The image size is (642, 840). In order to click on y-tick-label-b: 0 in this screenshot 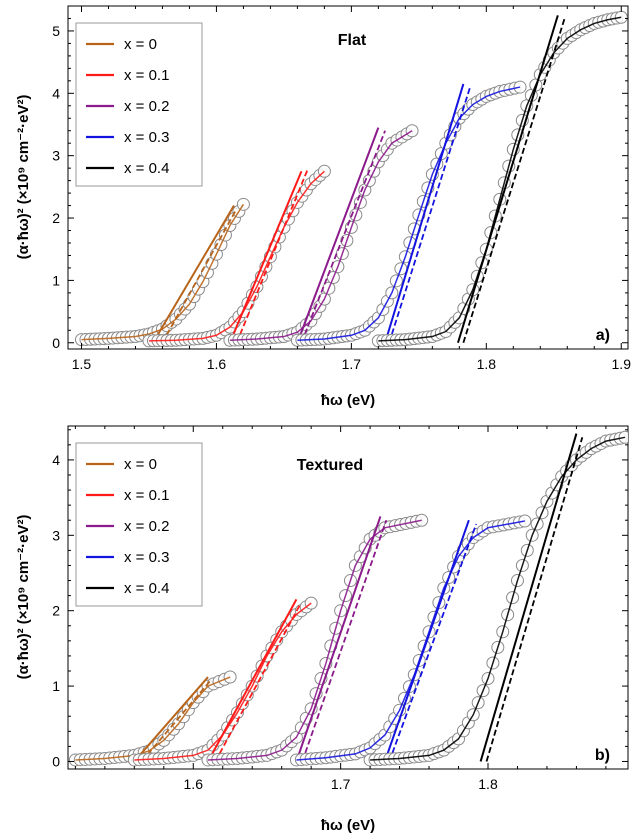, I will do `click(56, 761)`.